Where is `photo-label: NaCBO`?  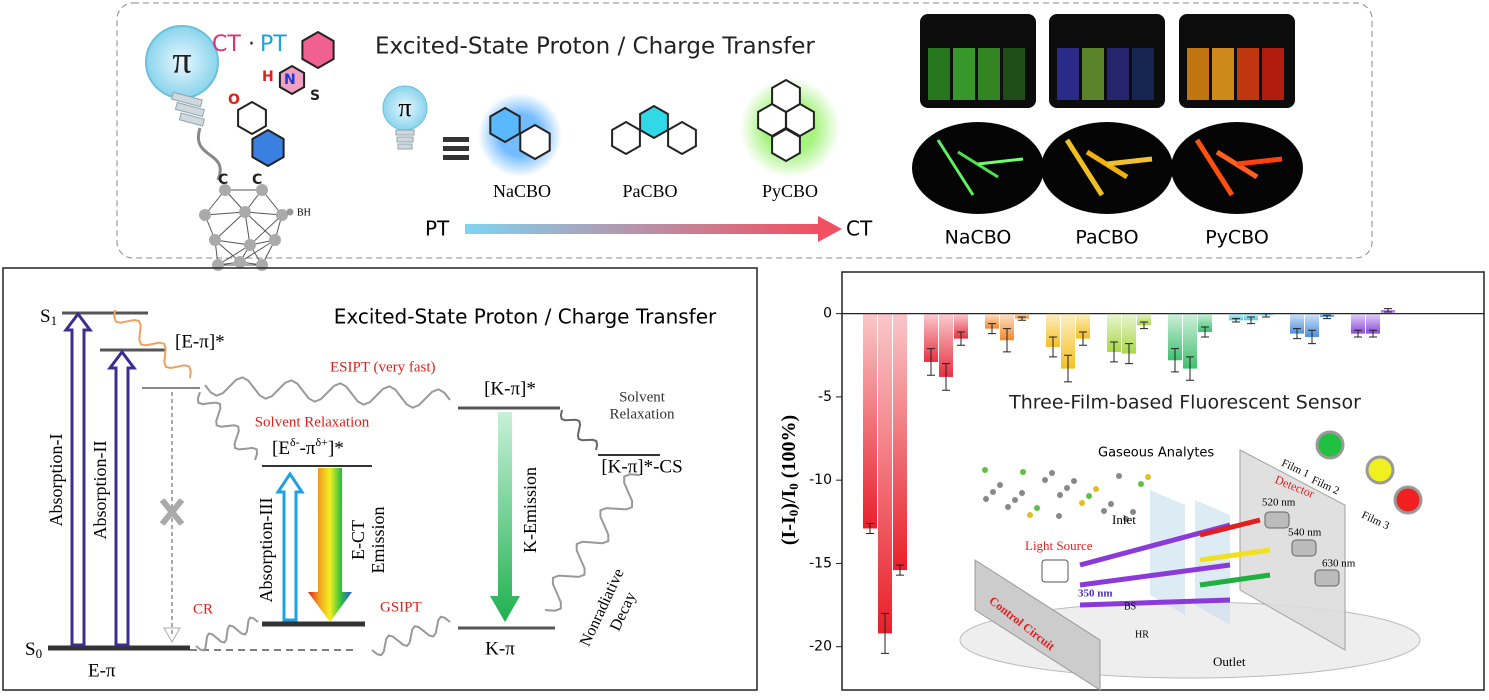 photo-label: NaCBO is located at coordinates (978, 238).